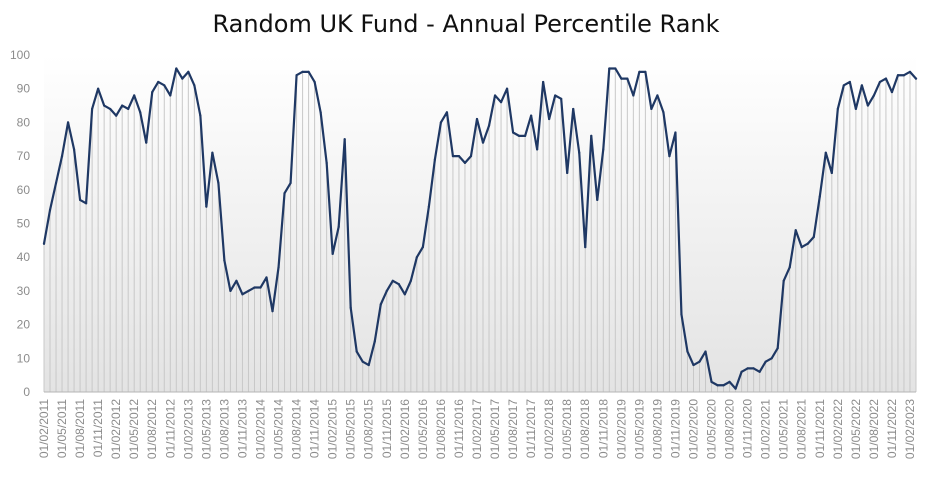  I want to click on y-tick-label: 10, so click(24, 358).